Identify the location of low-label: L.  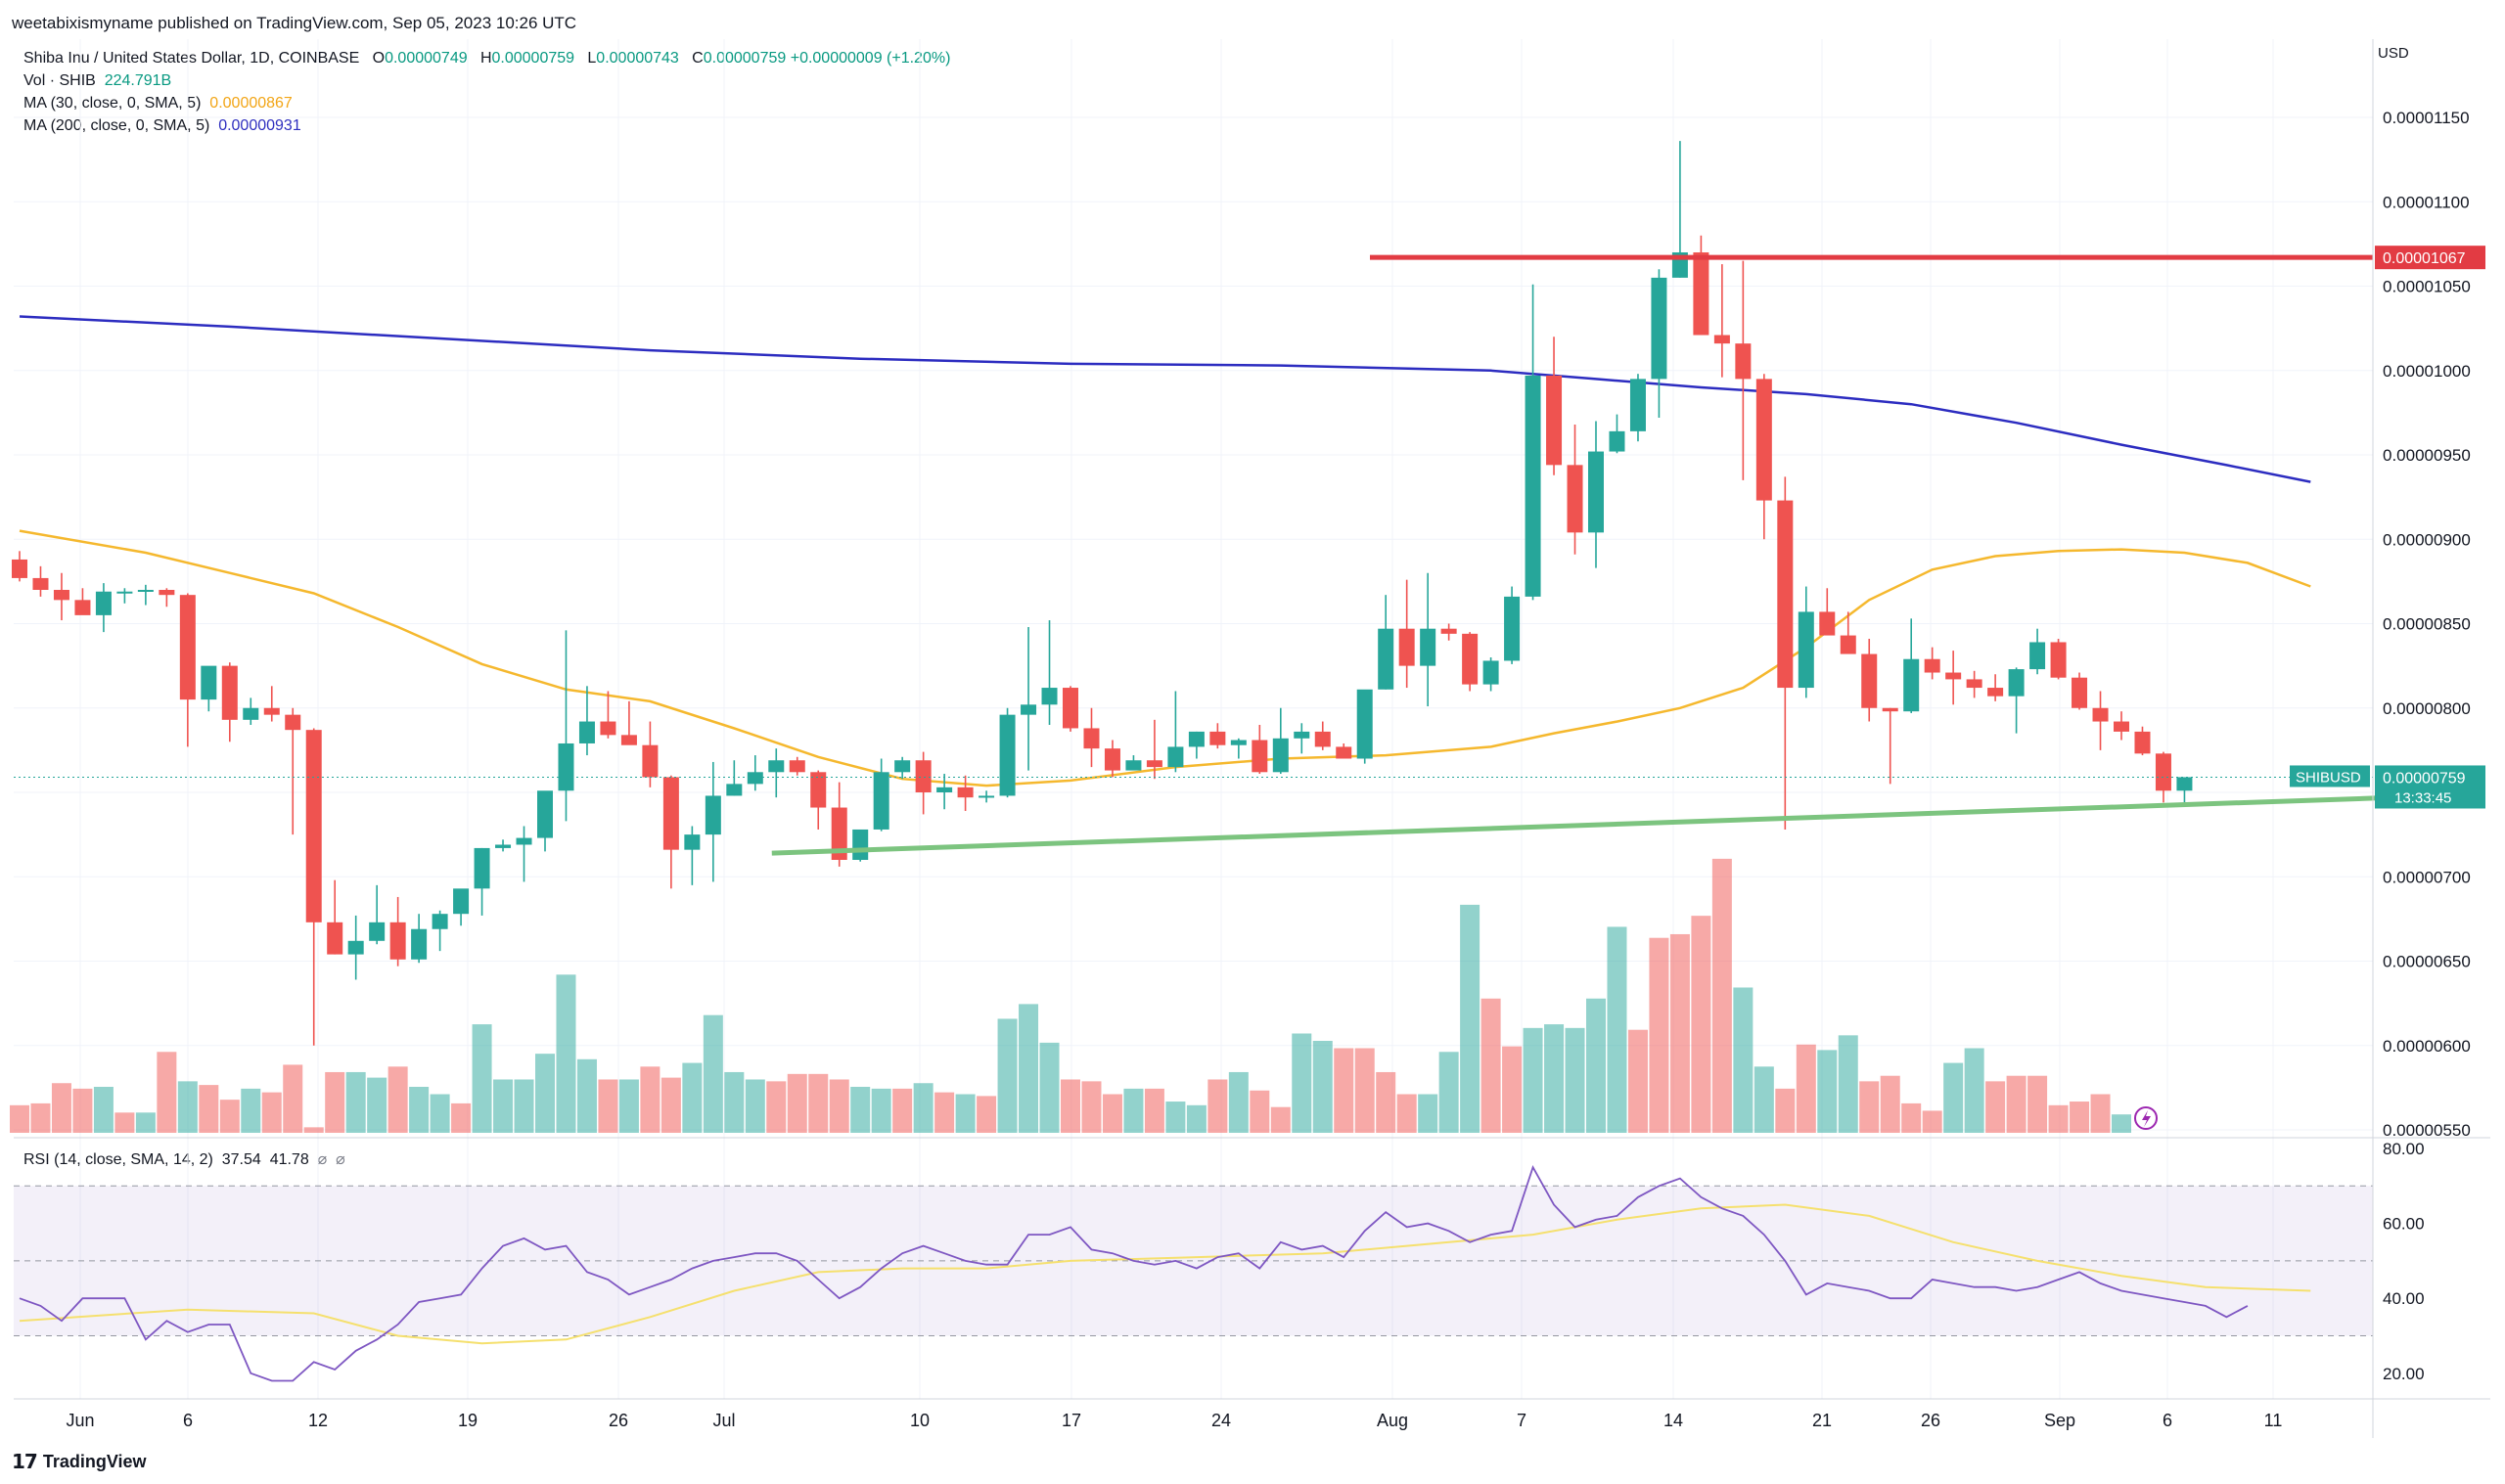
(592, 58).